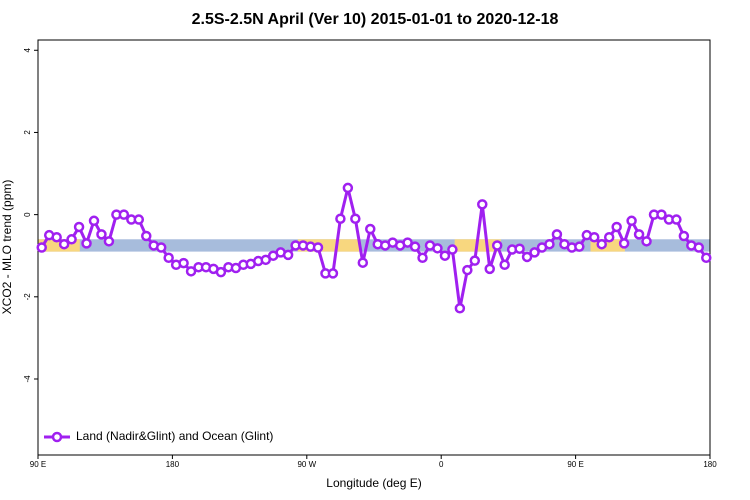 The height and width of the screenshot is (500, 750). I want to click on x-tick-label: 90 W, so click(306, 464).